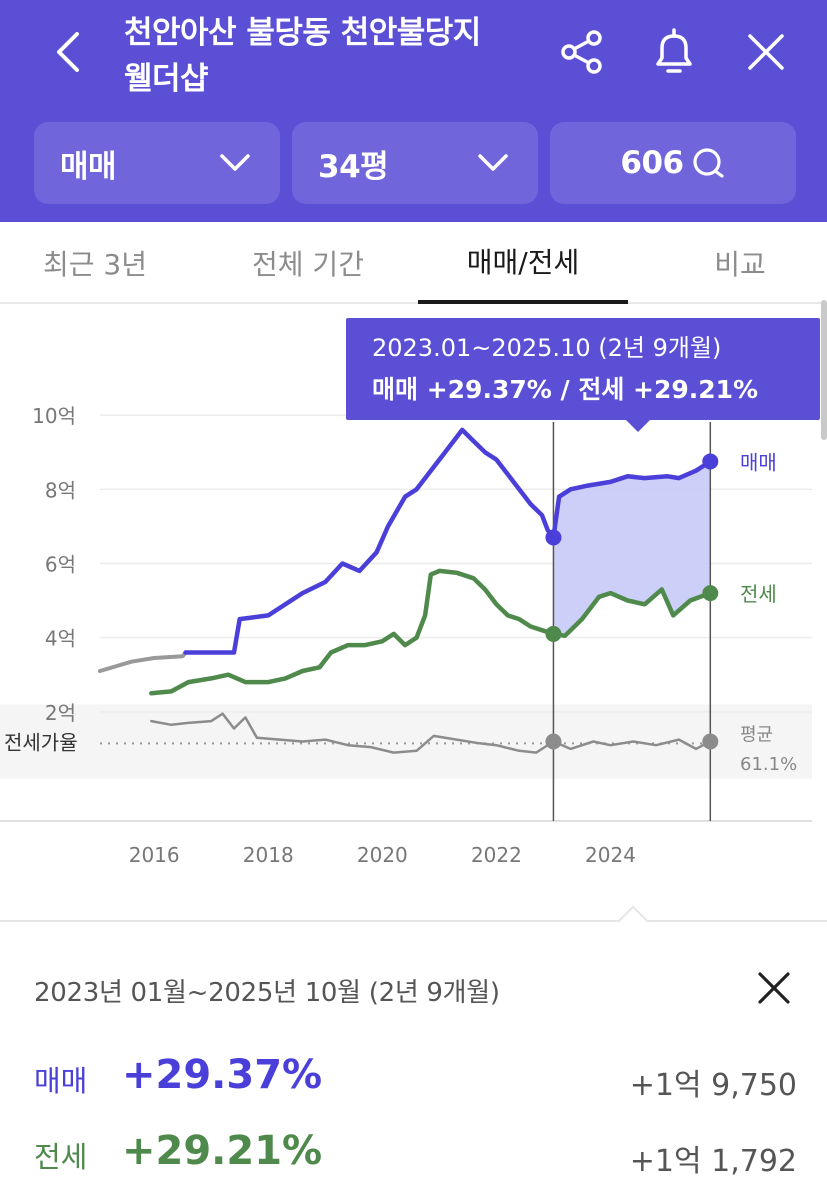 The width and height of the screenshot is (827, 1204). Describe the element at coordinates (710, 741) in the screenshot. I see `ratio-end-dot` at that location.